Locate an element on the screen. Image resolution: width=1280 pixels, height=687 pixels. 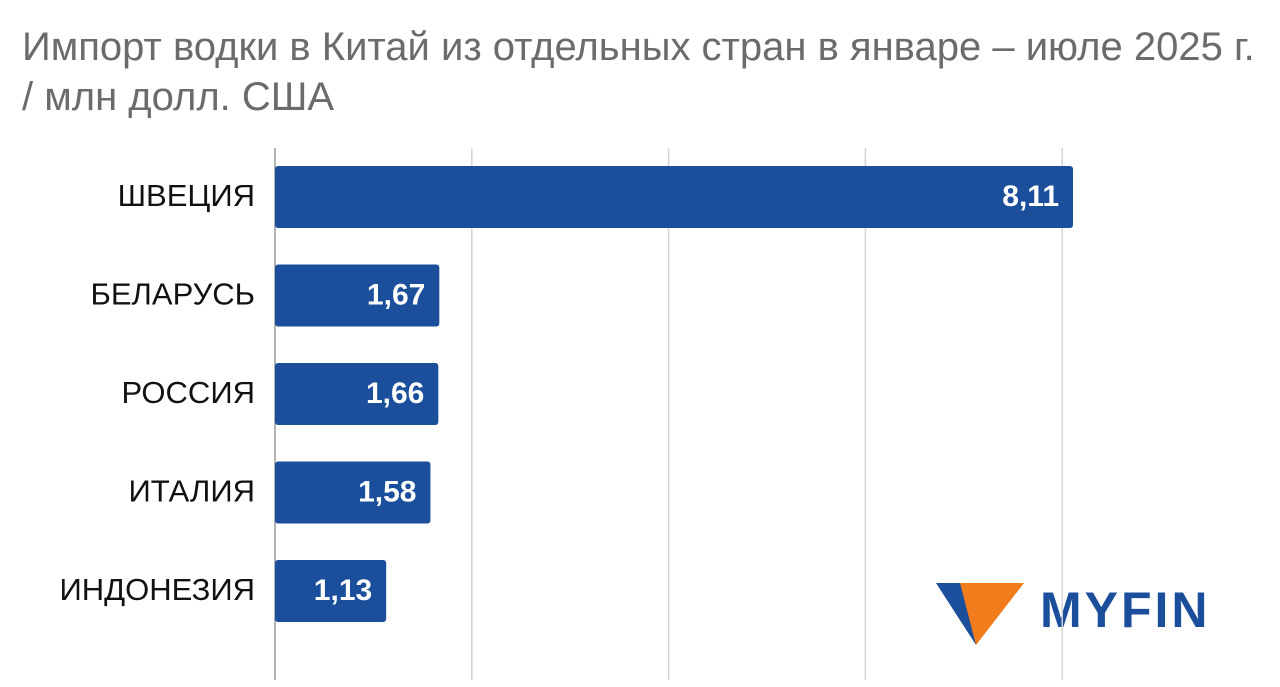
value-label: 1,66 is located at coordinates (395, 393).